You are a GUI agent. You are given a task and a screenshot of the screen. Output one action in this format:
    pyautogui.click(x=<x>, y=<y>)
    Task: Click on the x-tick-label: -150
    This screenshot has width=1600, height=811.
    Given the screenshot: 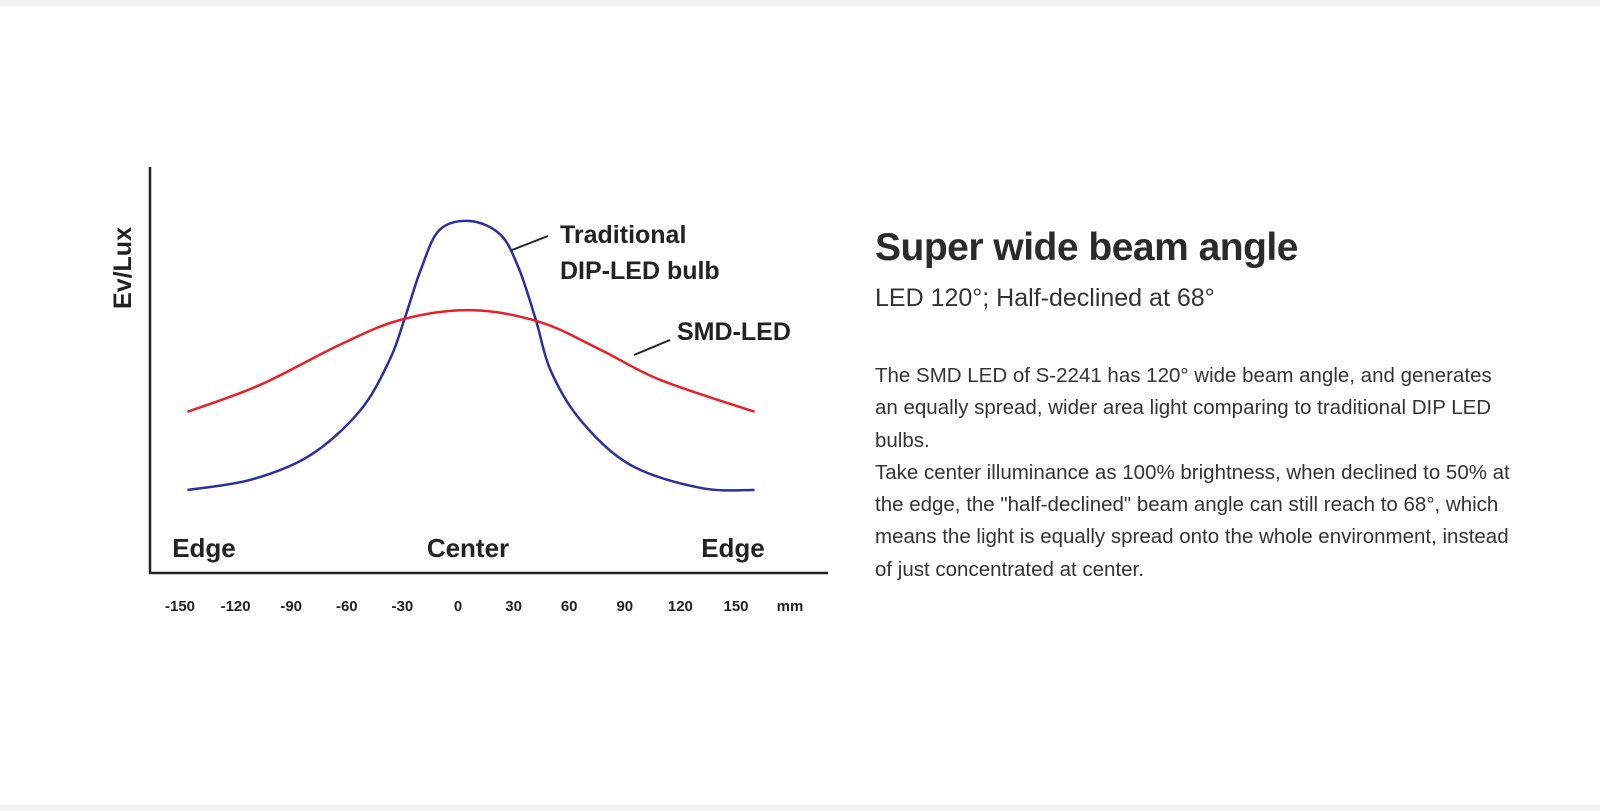 What is the action you would take?
    pyautogui.click(x=180, y=606)
    